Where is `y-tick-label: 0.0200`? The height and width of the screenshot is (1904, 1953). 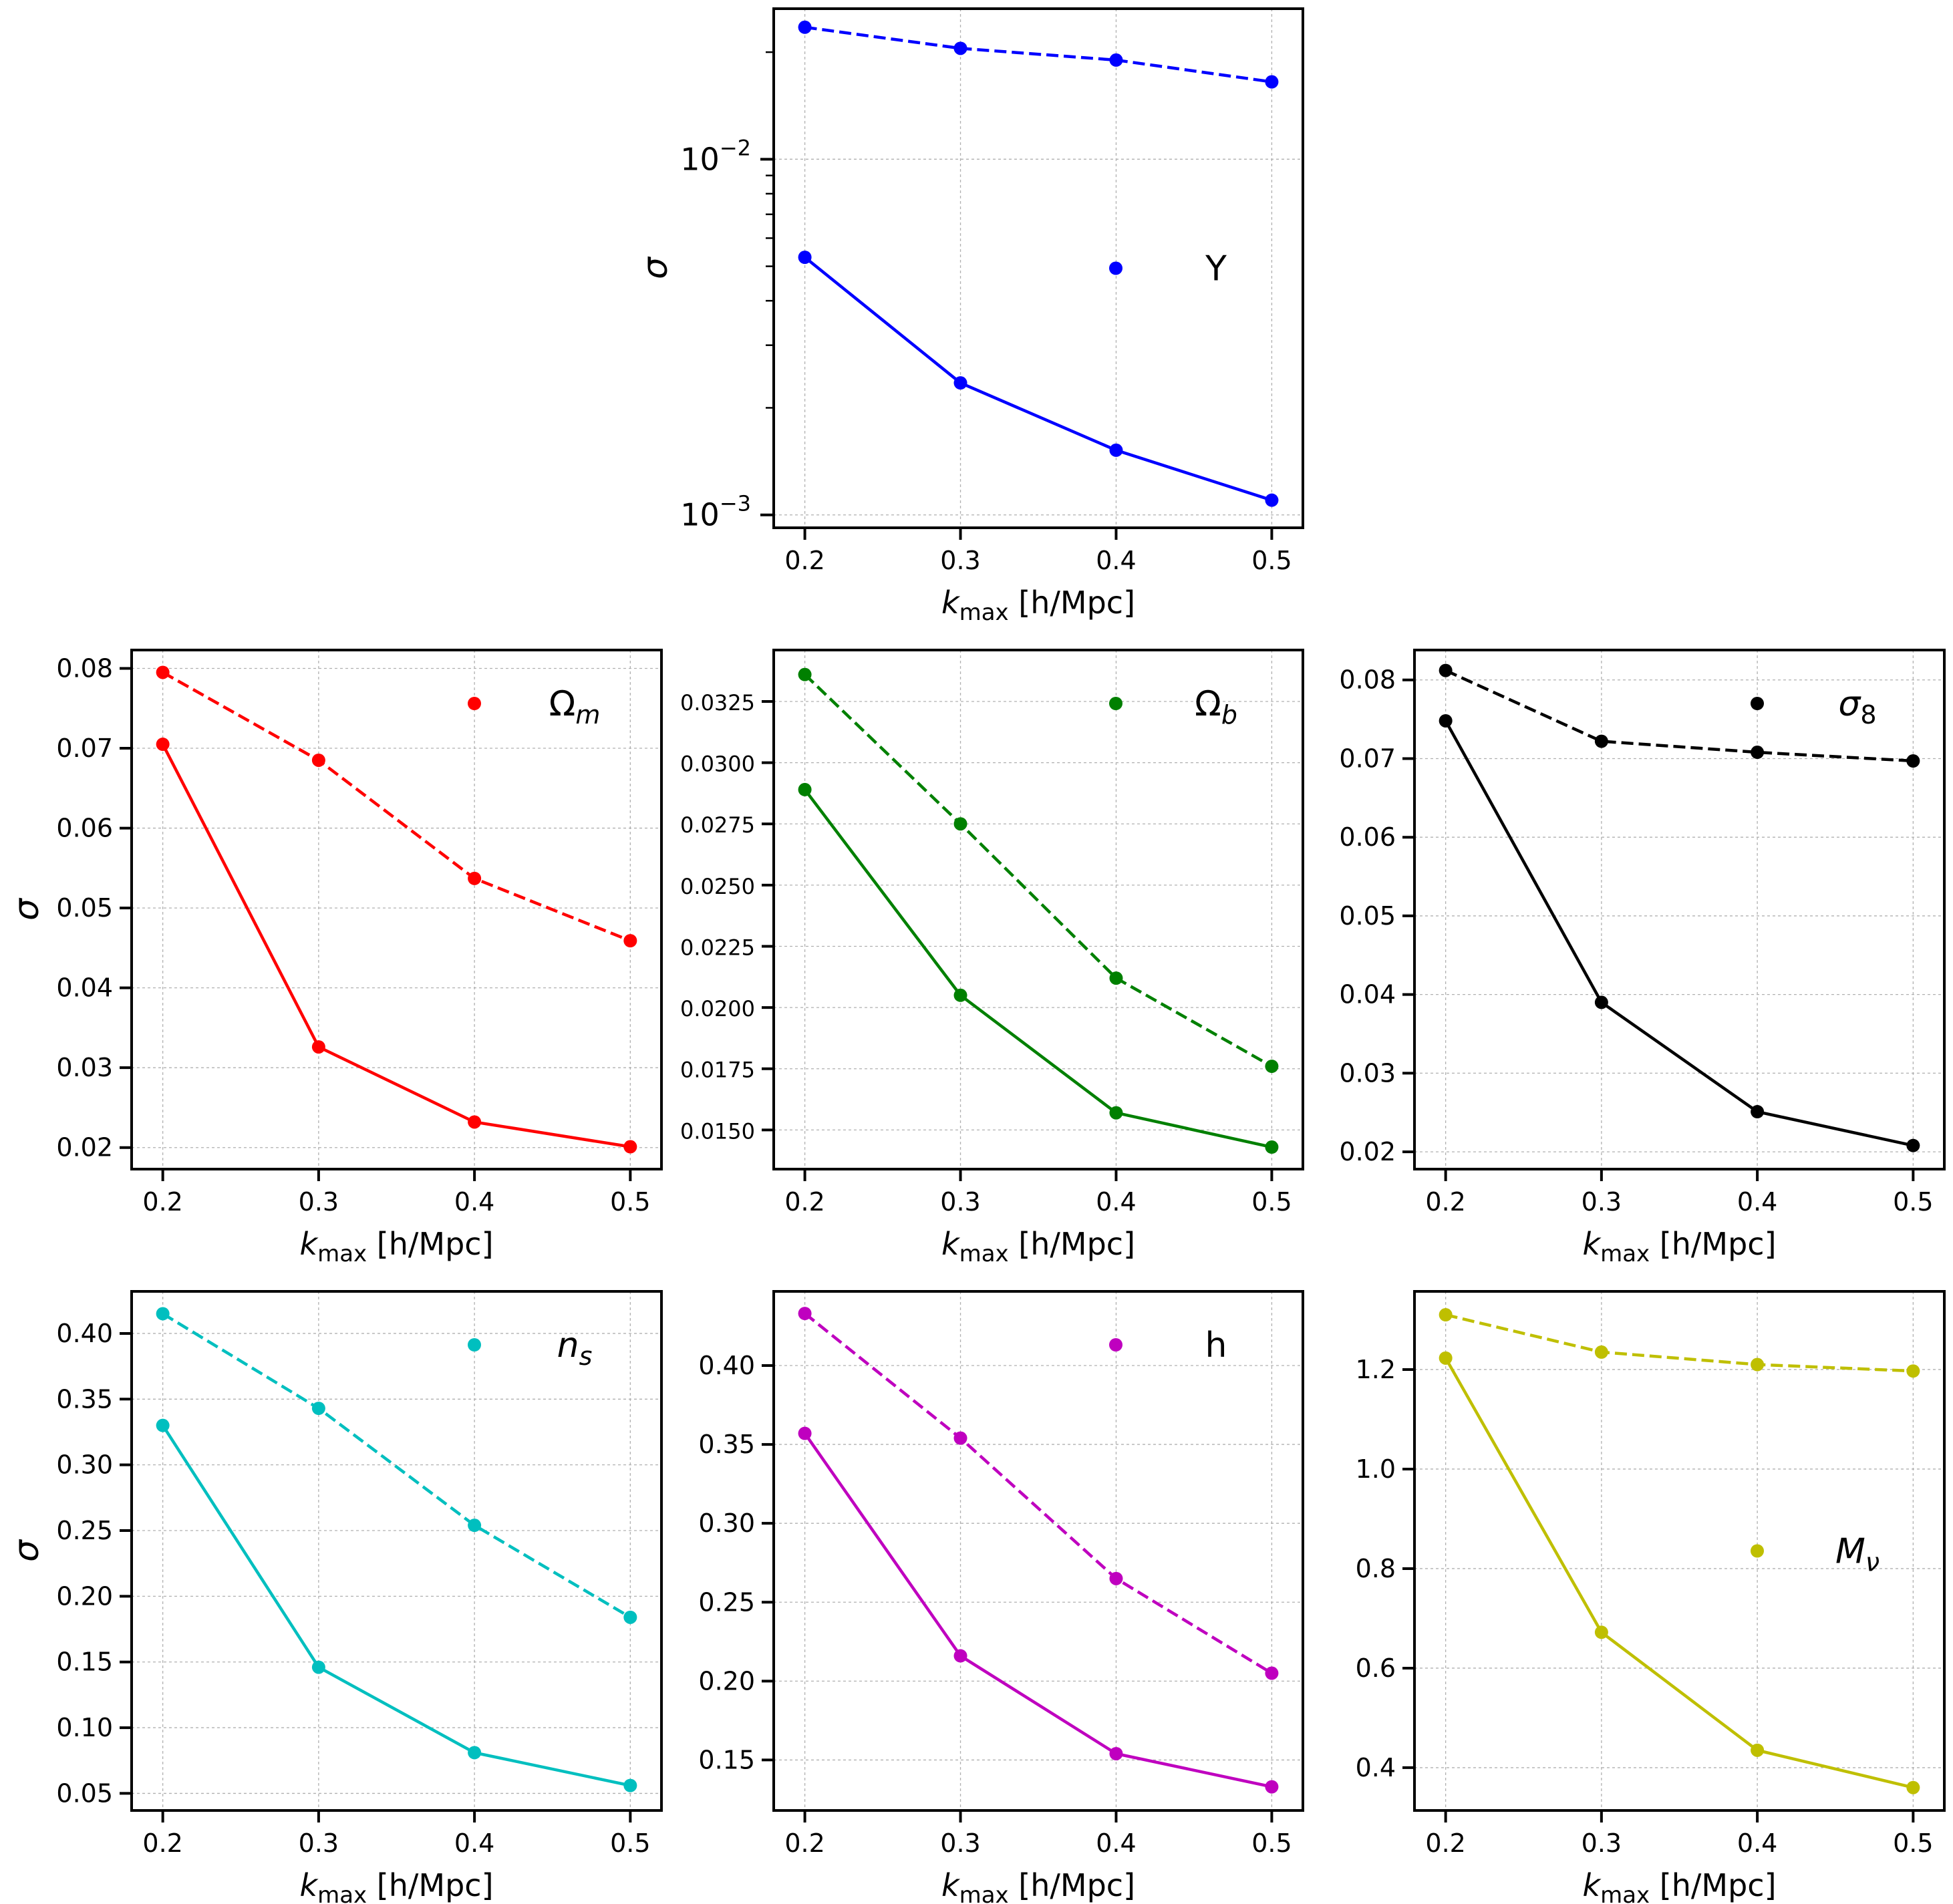 y-tick-label: 0.0200 is located at coordinates (717, 1008).